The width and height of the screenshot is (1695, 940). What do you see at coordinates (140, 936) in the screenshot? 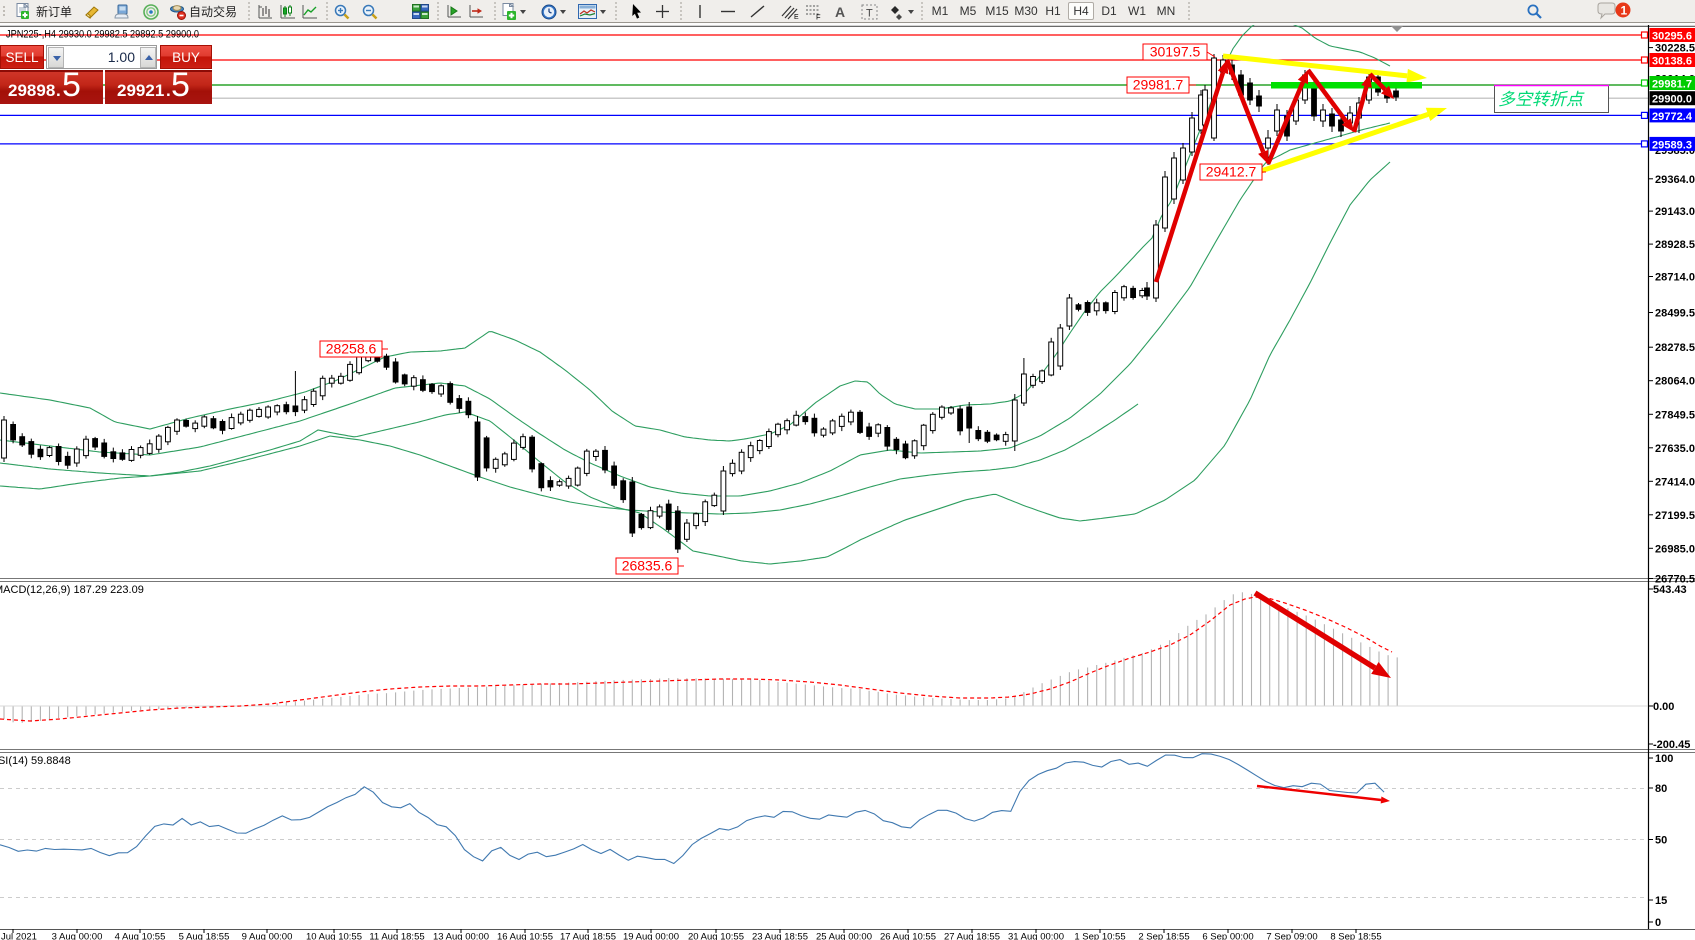
I see `svg-text: 4 Aug 10:55` at bounding box center [140, 936].